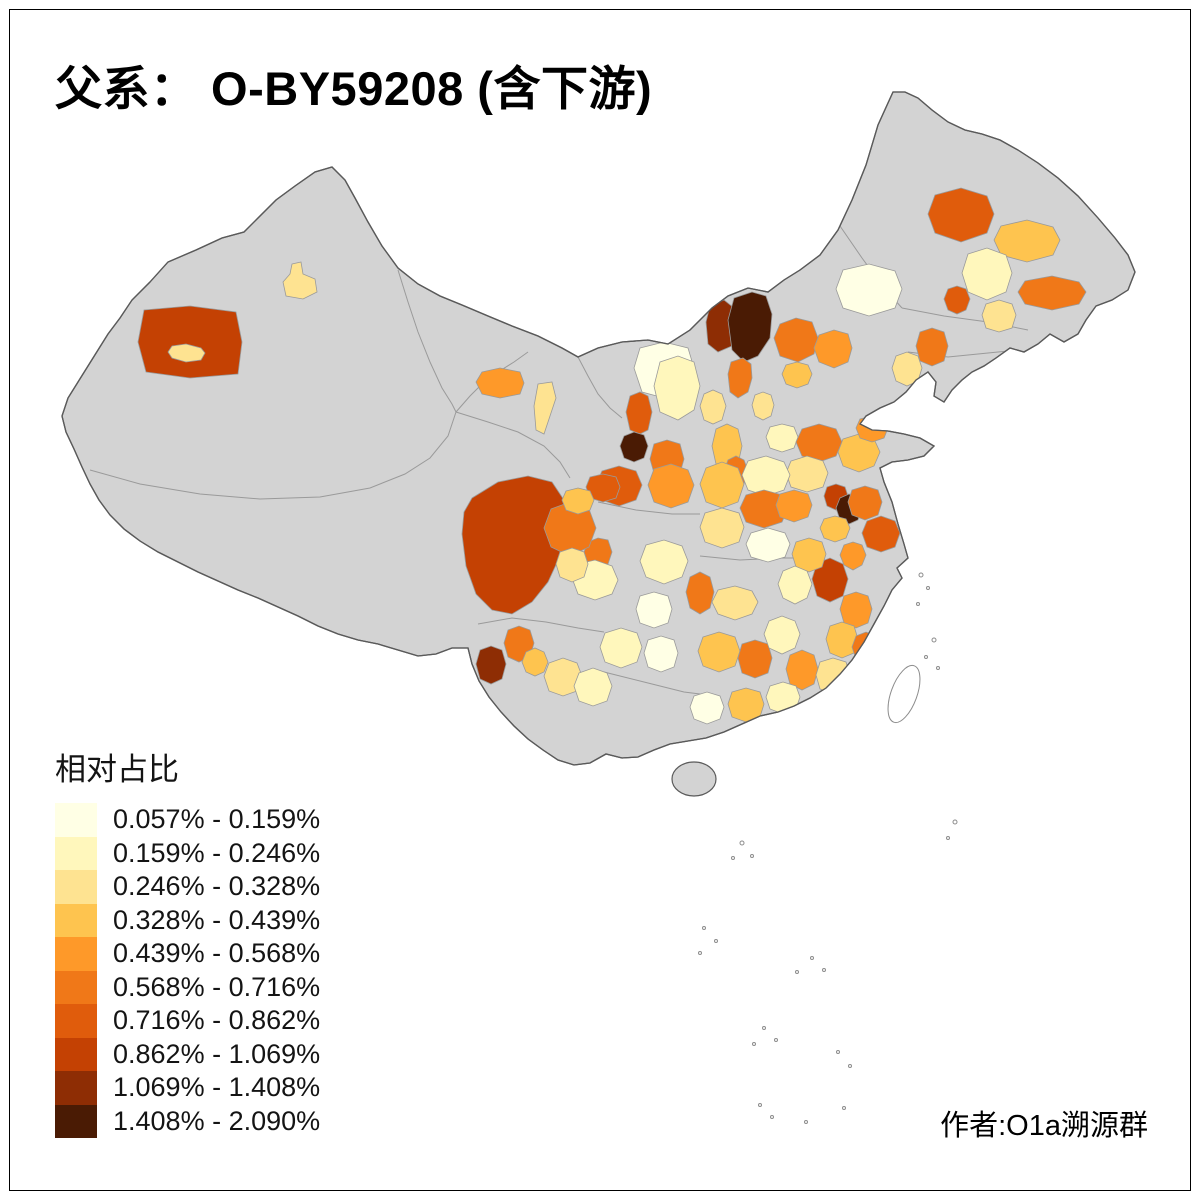 The width and height of the screenshot is (1200, 1200). I want to click on legend-item: 0.246% - 0.328%, so click(187, 887).